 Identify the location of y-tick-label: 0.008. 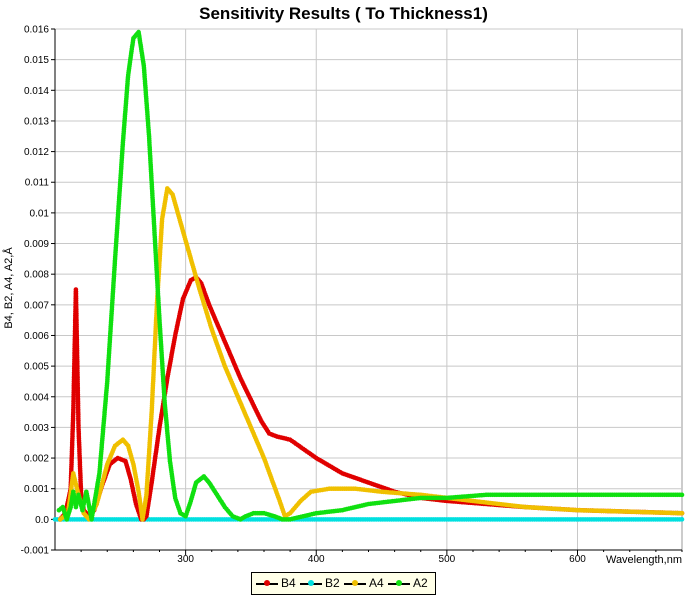
(36, 275).